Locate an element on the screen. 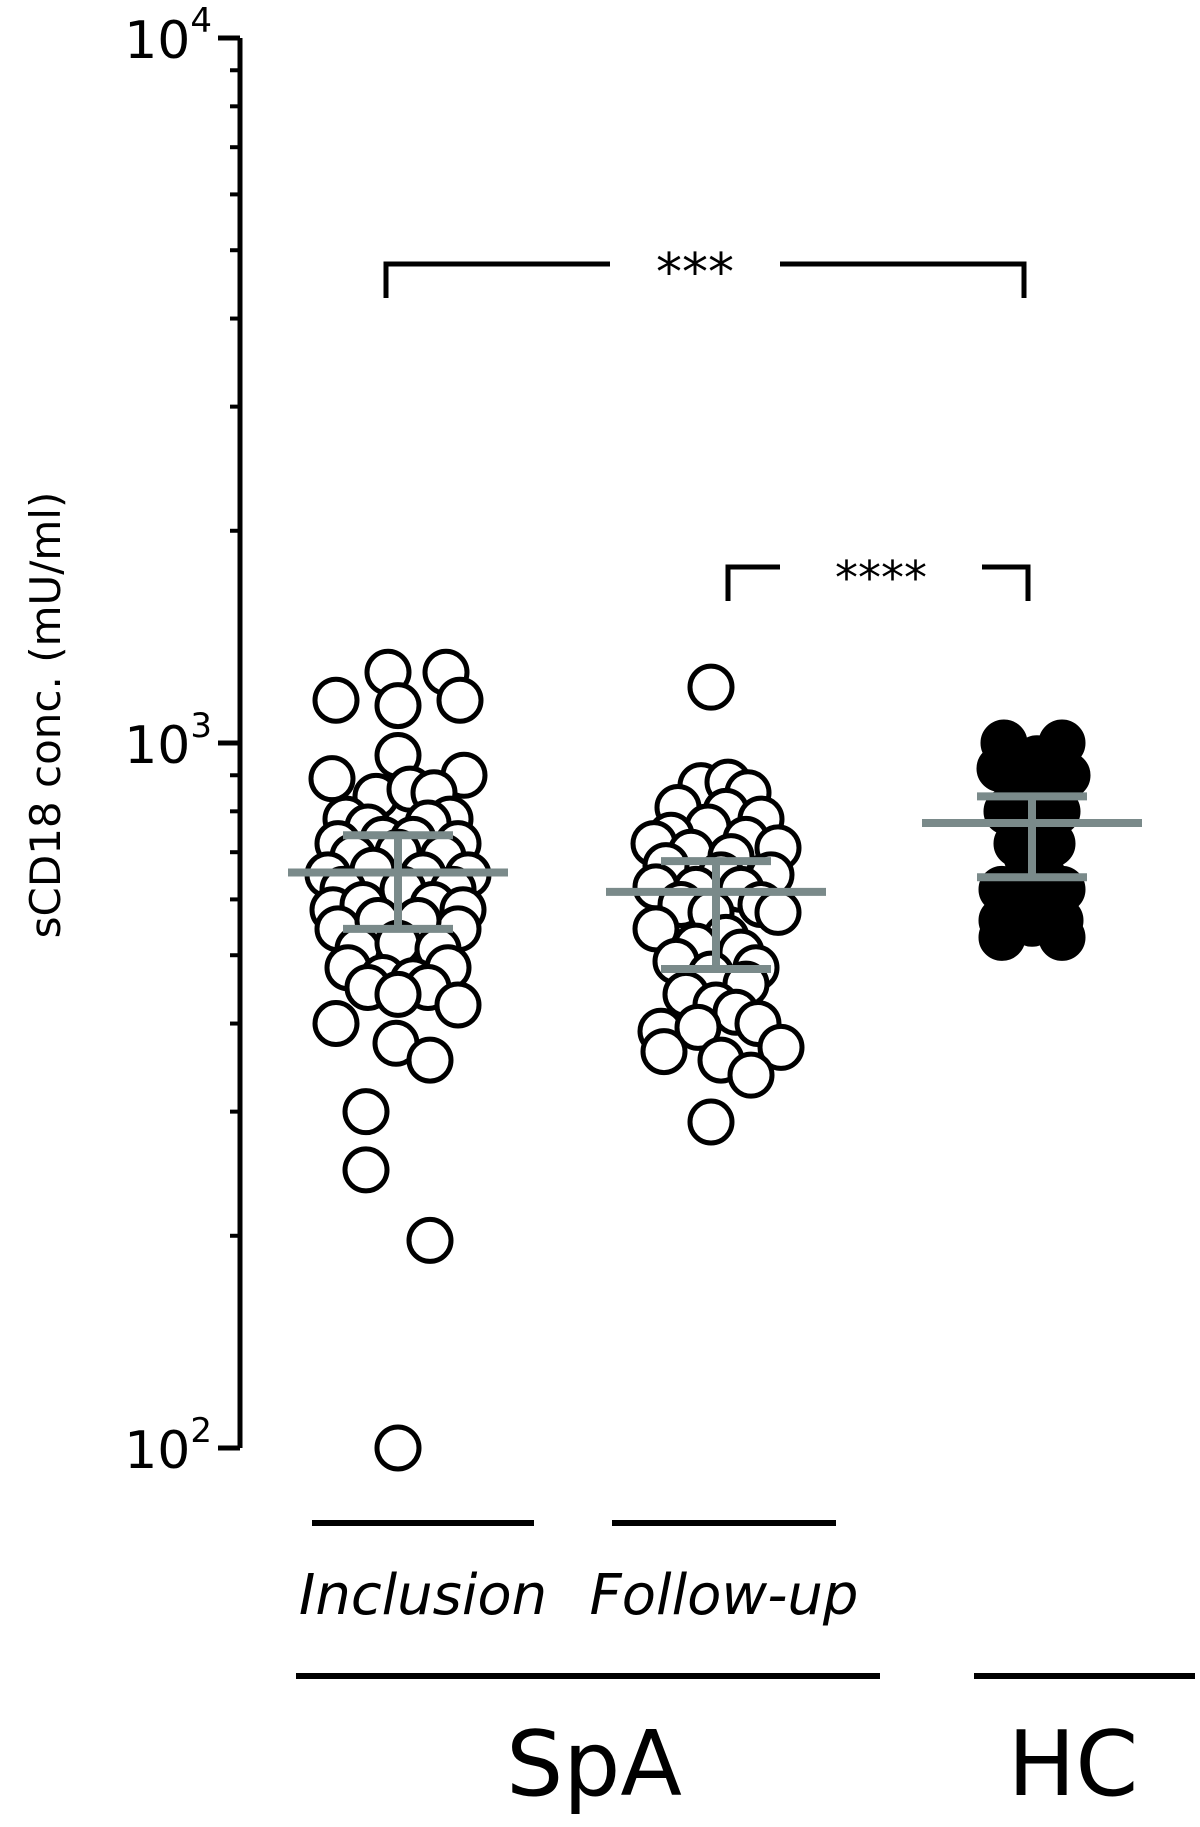 This screenshot has height=1827, width=1200. category-label: Inclusion is located at coordinates (423, 1595).